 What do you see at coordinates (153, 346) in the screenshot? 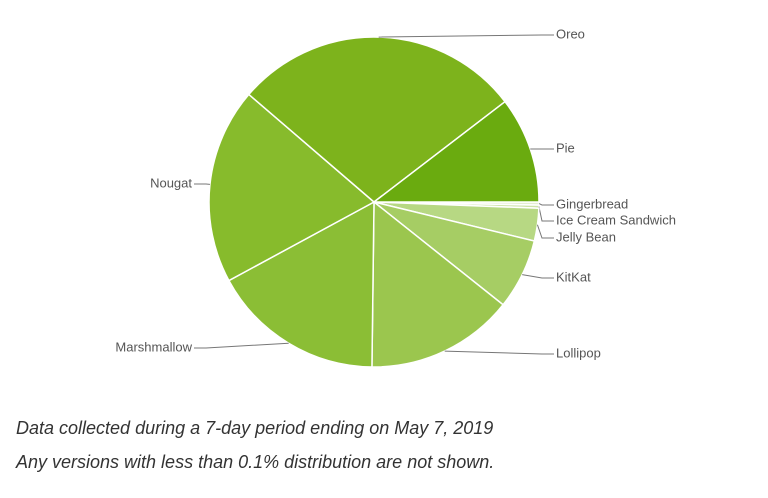
I see `slice-label: Marshmallow` at bounding box center [153, 346].